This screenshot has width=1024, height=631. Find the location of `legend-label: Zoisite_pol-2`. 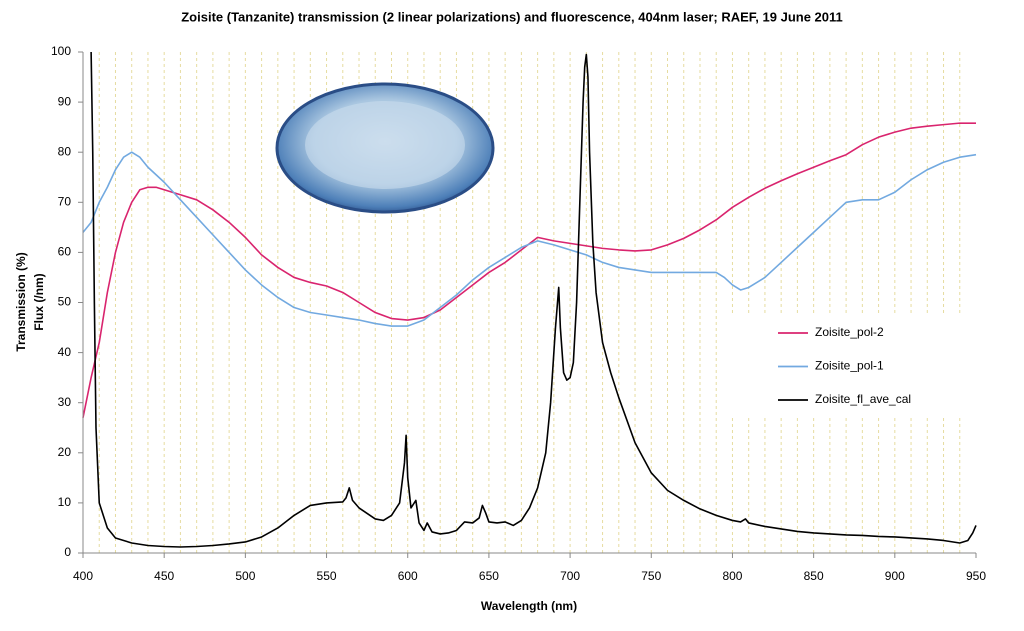

legend-label: Zoisite_pol-2 is located at coordinates (849, 332).